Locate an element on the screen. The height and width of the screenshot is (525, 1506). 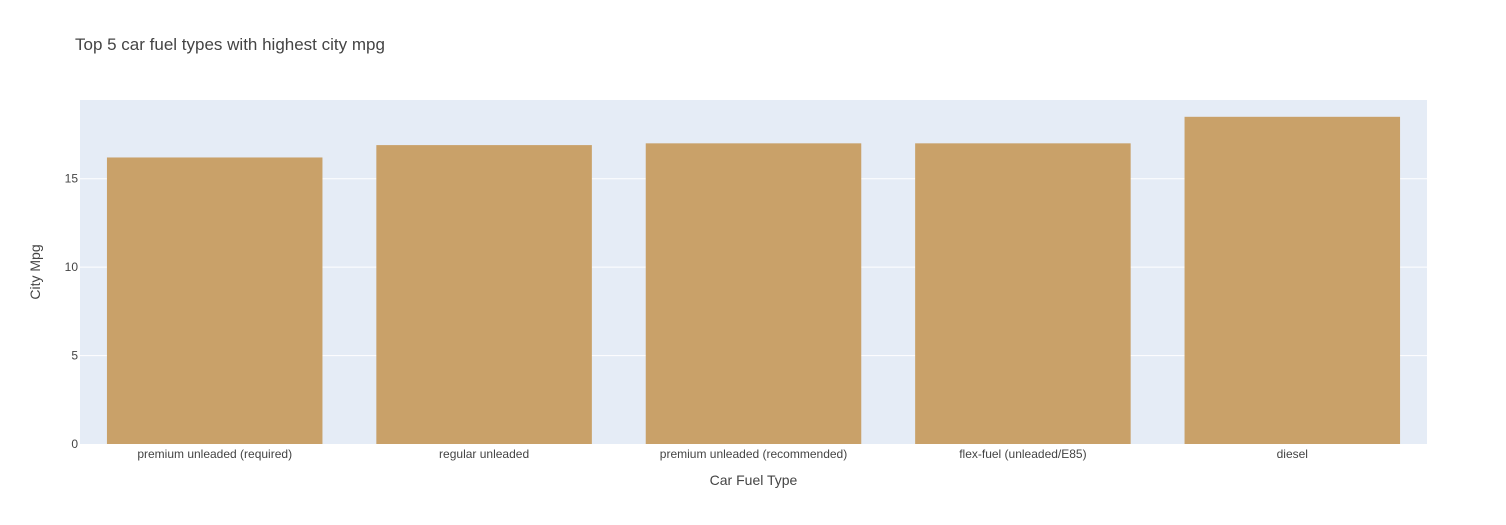
y-tick-label: 15 is located at coordinates (72, 179).